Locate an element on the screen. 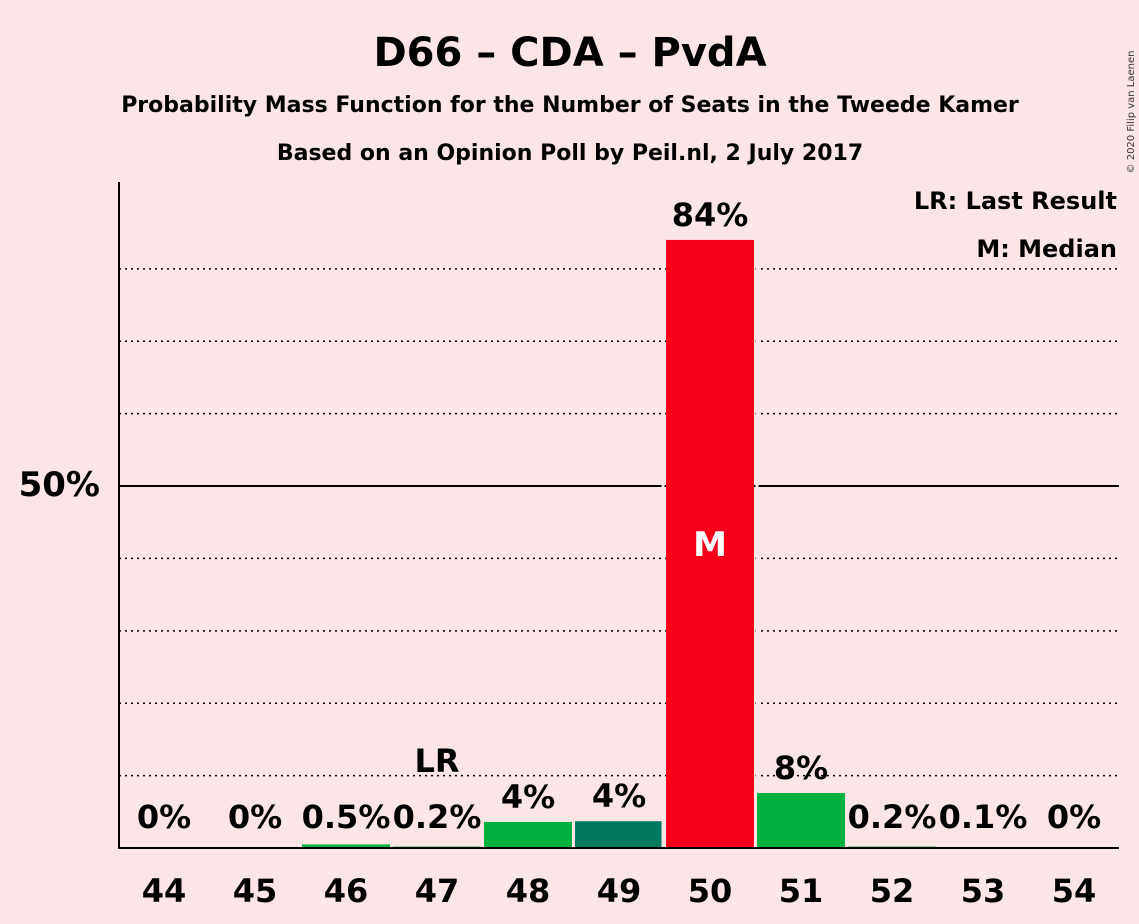 The image size is (1139, 924). legend-median: M: Median is located at coordinates (1046, 249).